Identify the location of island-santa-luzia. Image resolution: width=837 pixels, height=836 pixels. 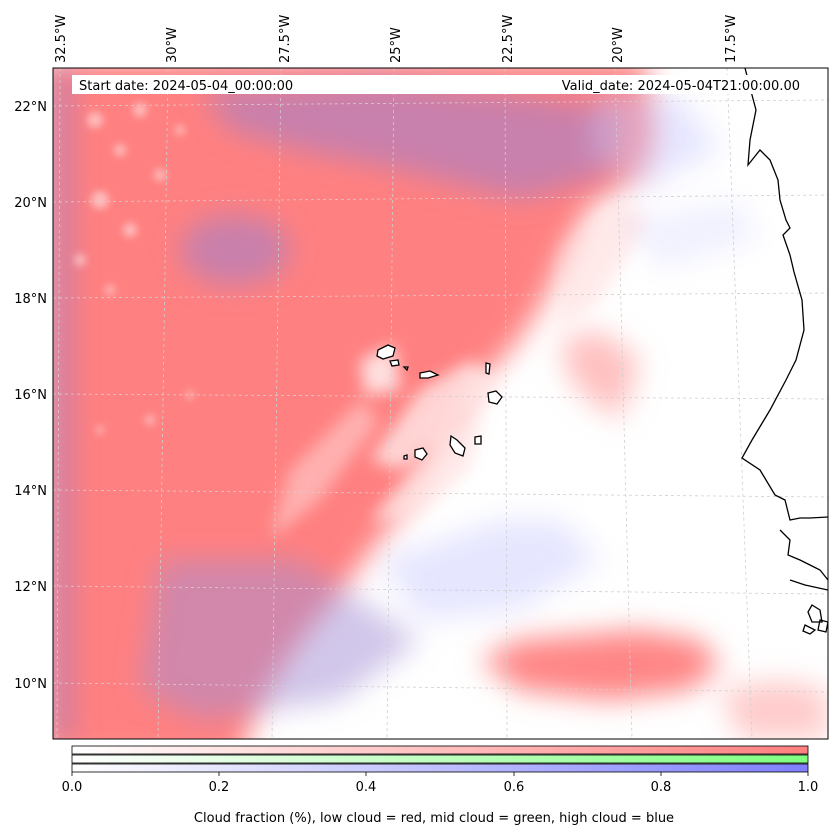
(405, 369).